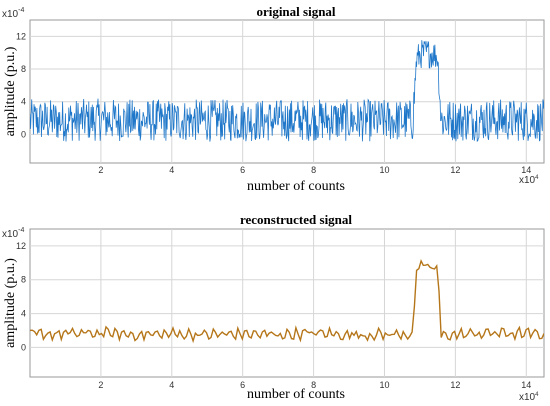  I want to click on chart-title: original signal, so click(295, 11).